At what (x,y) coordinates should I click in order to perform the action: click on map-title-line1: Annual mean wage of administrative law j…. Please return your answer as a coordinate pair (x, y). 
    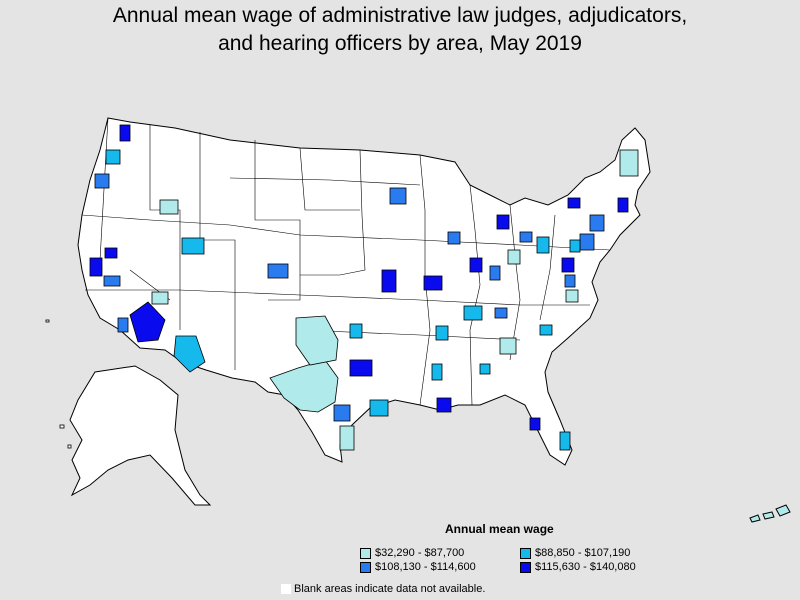
    Looking at the image, I should click on (400, 15).